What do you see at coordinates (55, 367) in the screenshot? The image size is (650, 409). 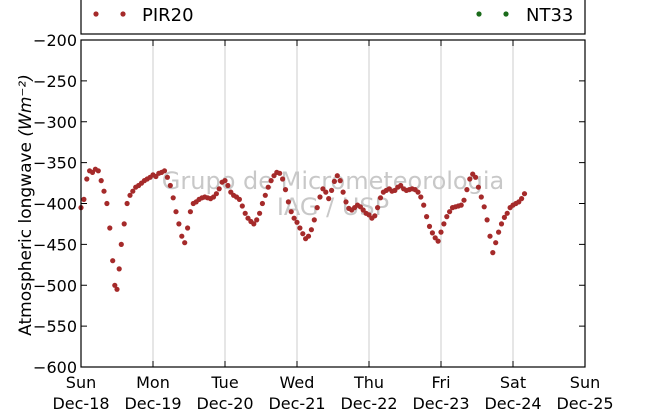 I see `y-tick-label: −600` at bounding box center [55, 367].